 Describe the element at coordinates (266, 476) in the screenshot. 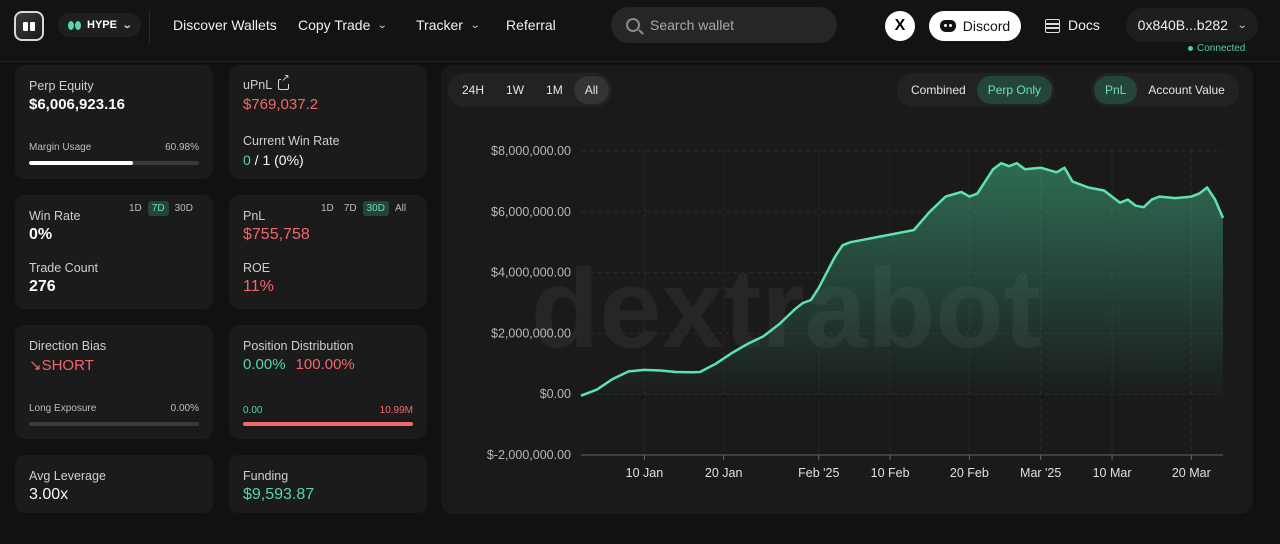

I see `funding-label: Funding` at that location.